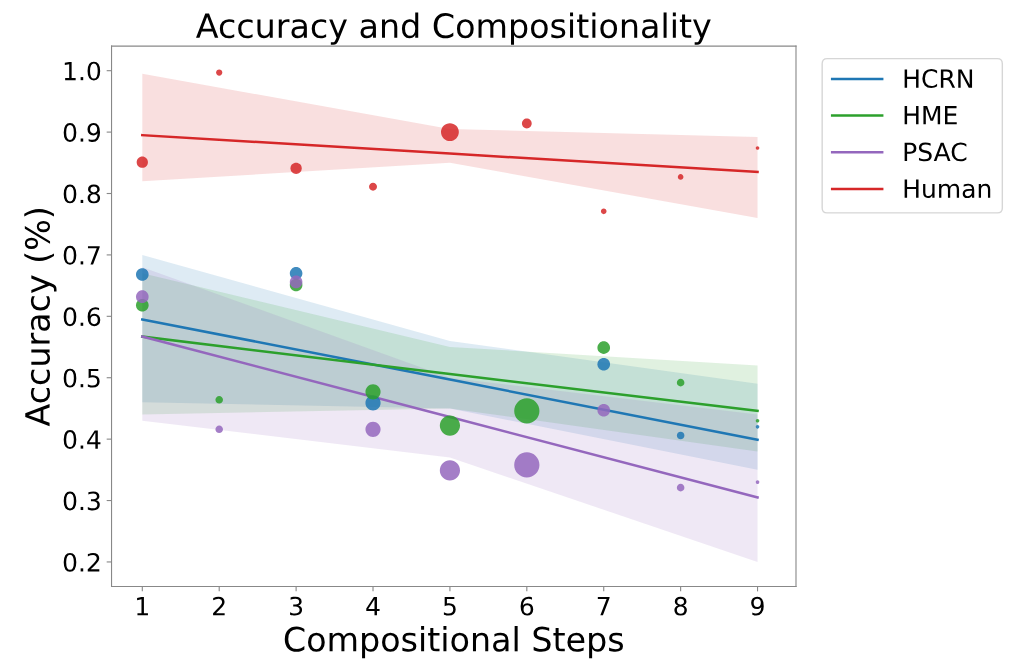  I want to click on y-tick-label: 0.6, so click(82, 317).